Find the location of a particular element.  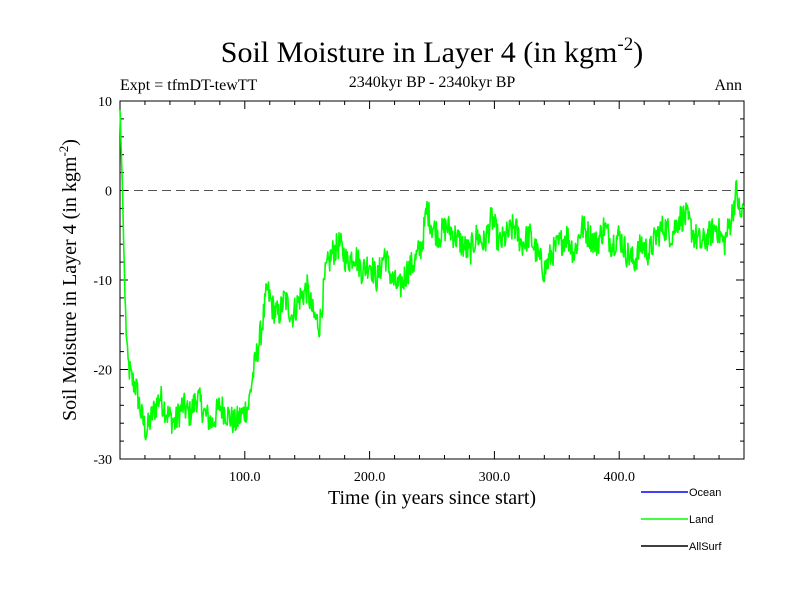

x-tick-label: 300.0 is located at coordinates (495, 477).